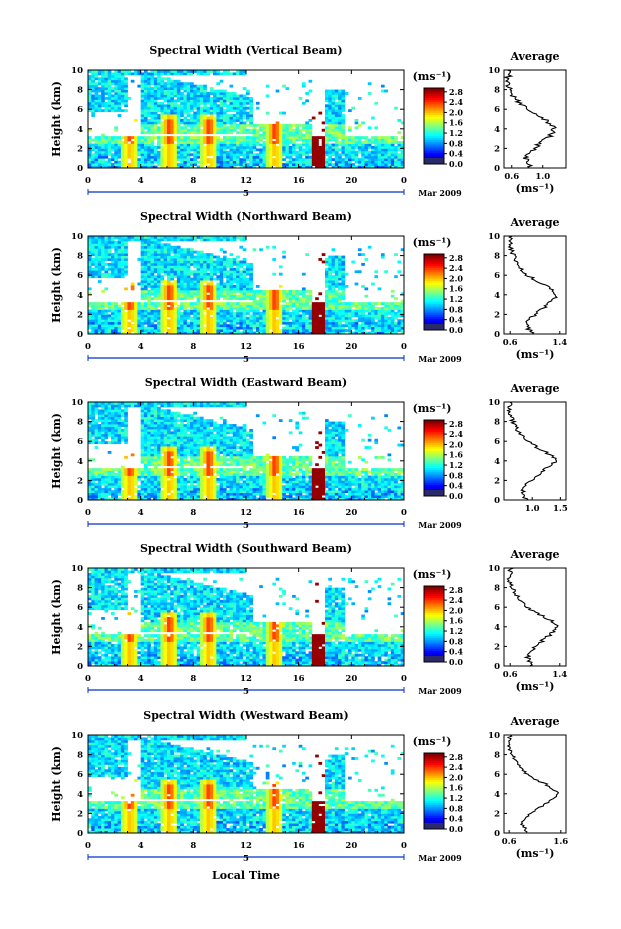 The image size is (621, 929). Describe the element at coordinates (80, 110) in the screenshot. I see `y-tick-label: 6` at that location.